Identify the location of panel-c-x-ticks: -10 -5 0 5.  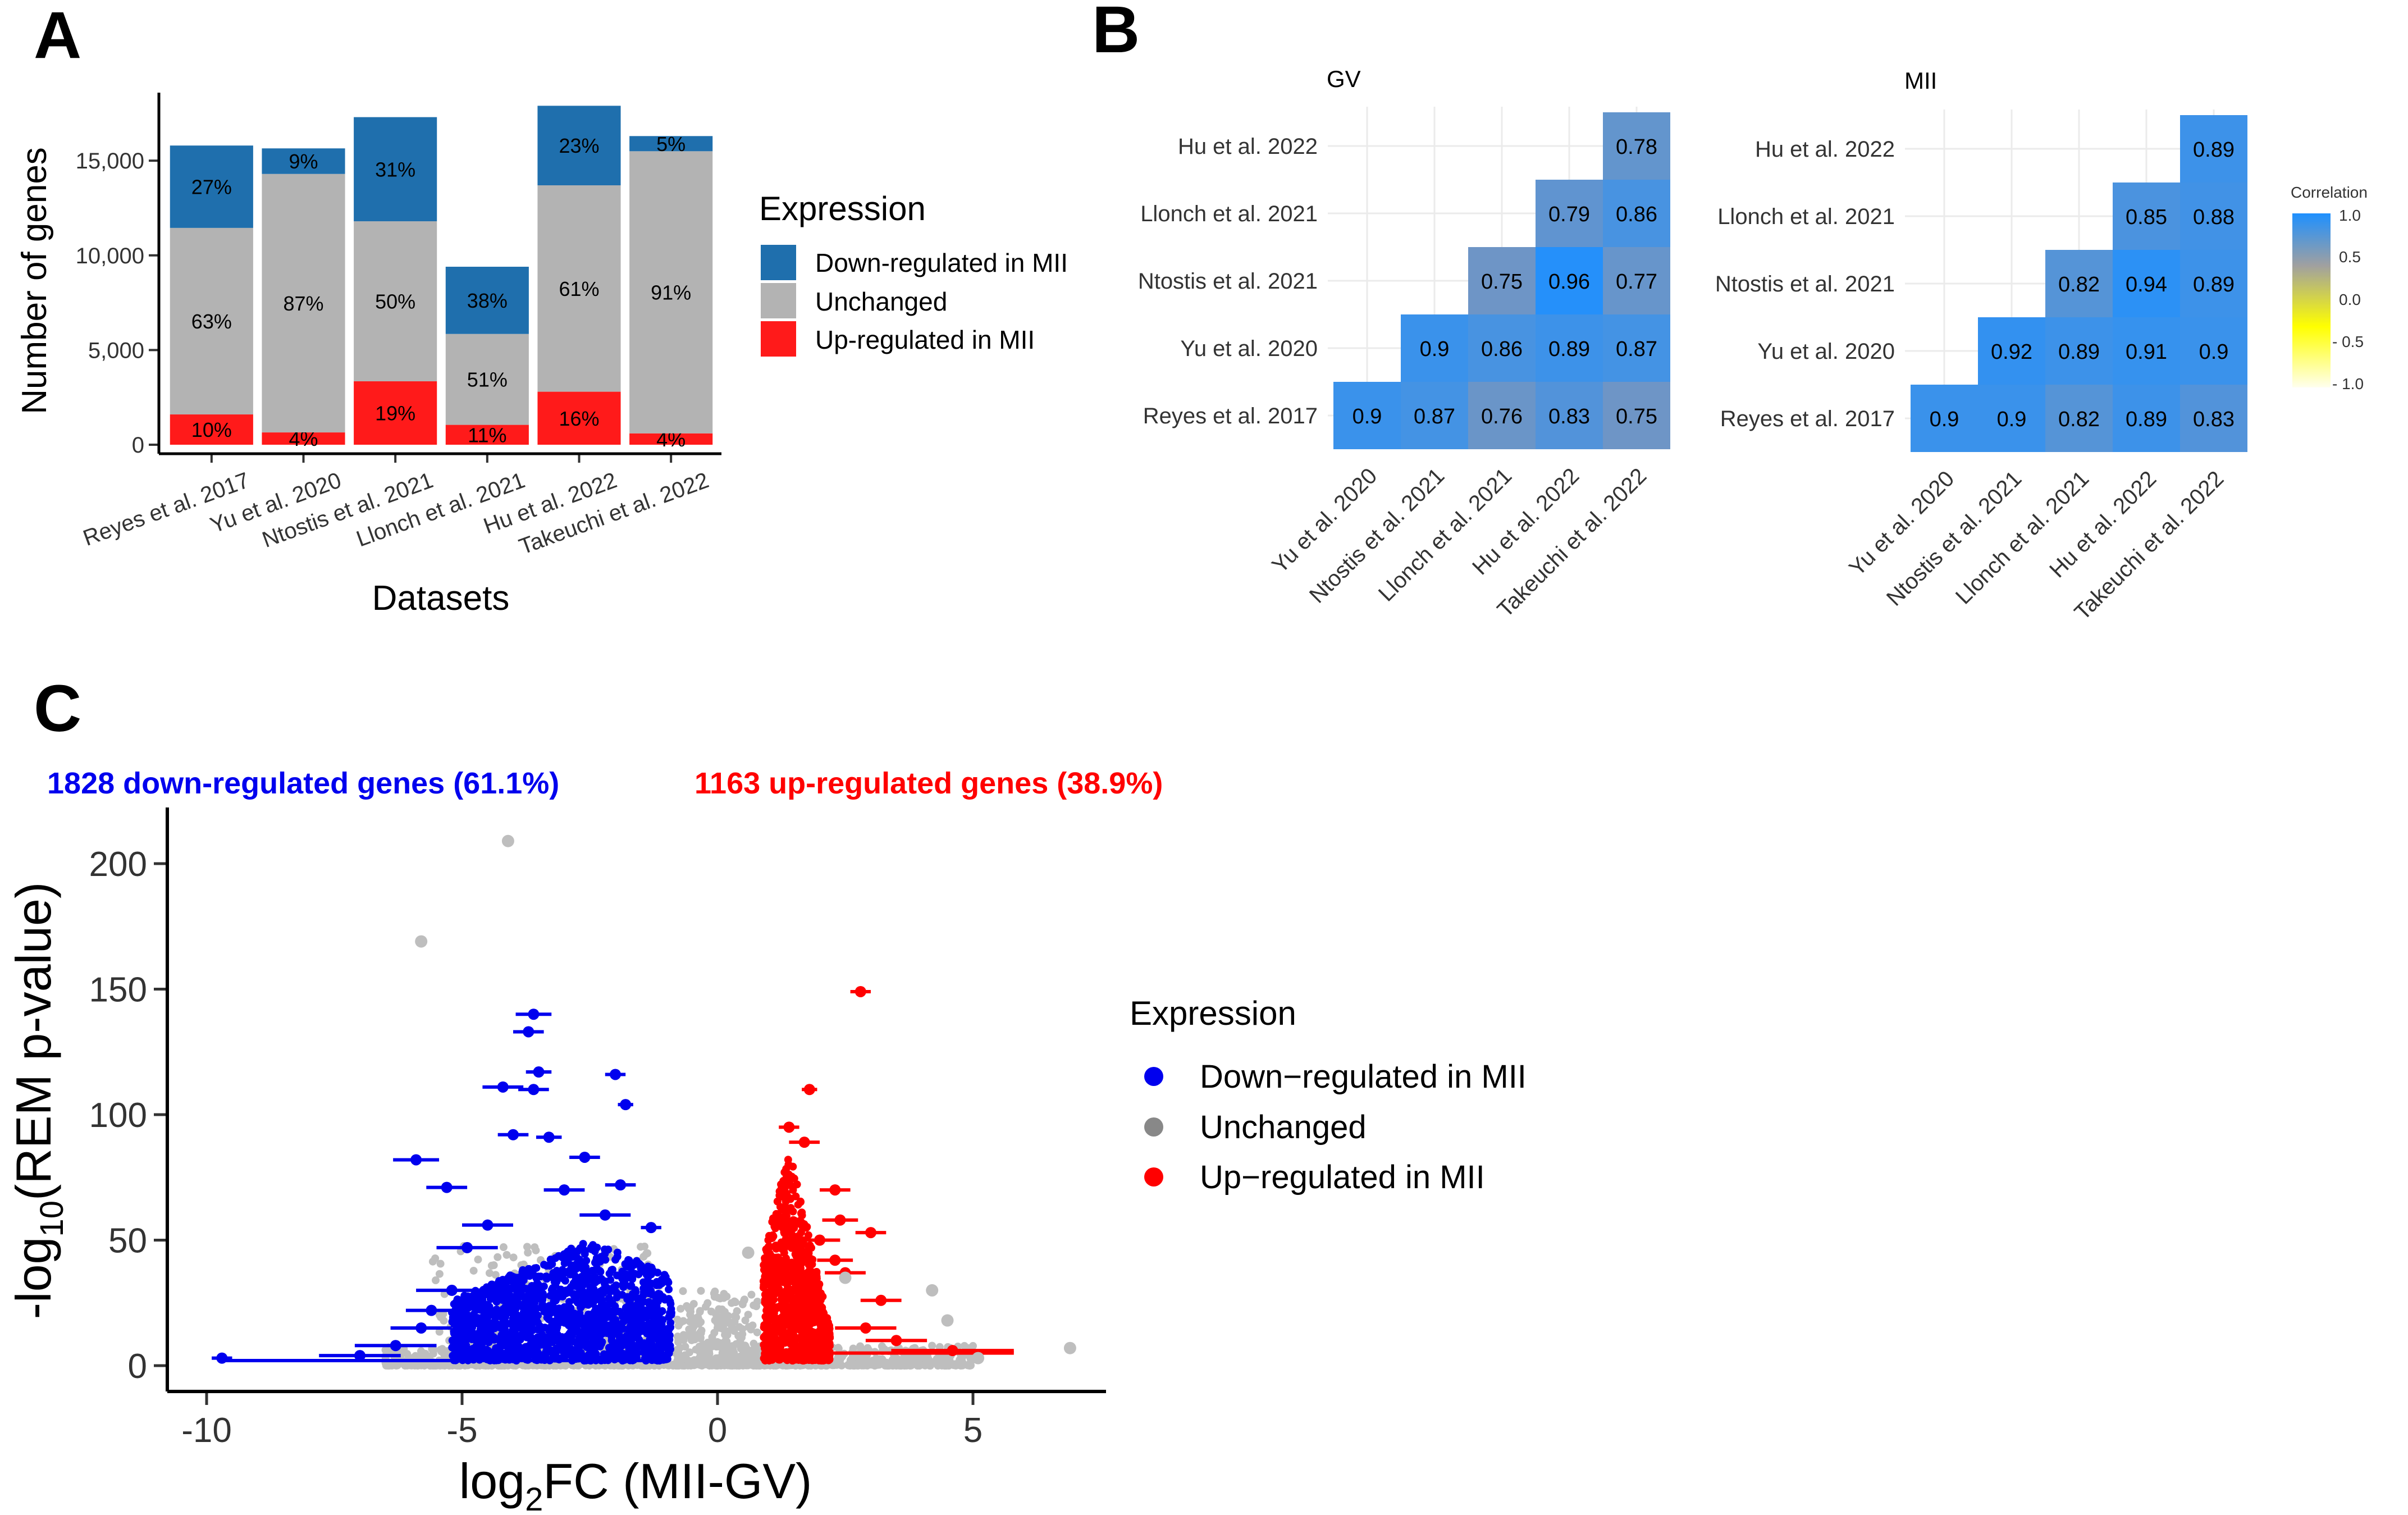
(582, 1420).